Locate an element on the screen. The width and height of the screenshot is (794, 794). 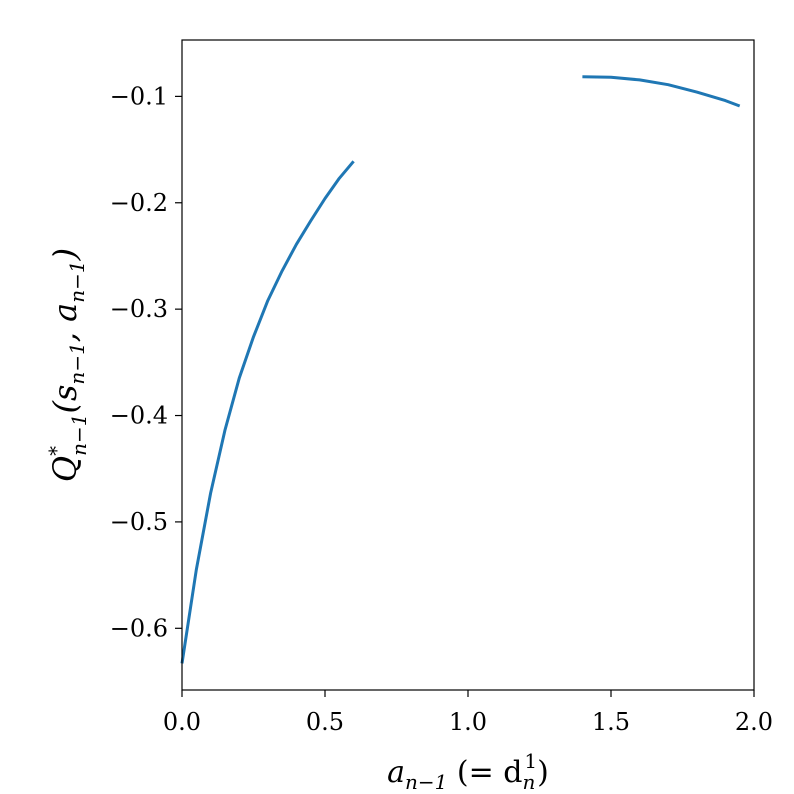
x-tick-label: 0.5 is located at coordinates (325, 722).